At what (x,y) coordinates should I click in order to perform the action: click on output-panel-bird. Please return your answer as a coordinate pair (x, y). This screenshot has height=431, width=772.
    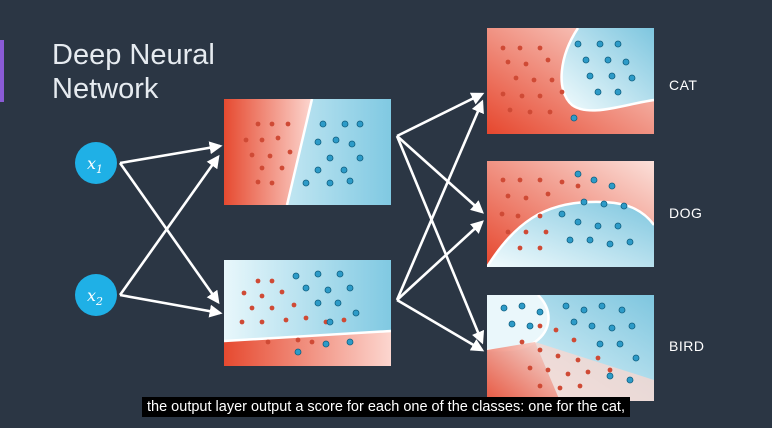
    Looking at the image, I should click on (570, 348).